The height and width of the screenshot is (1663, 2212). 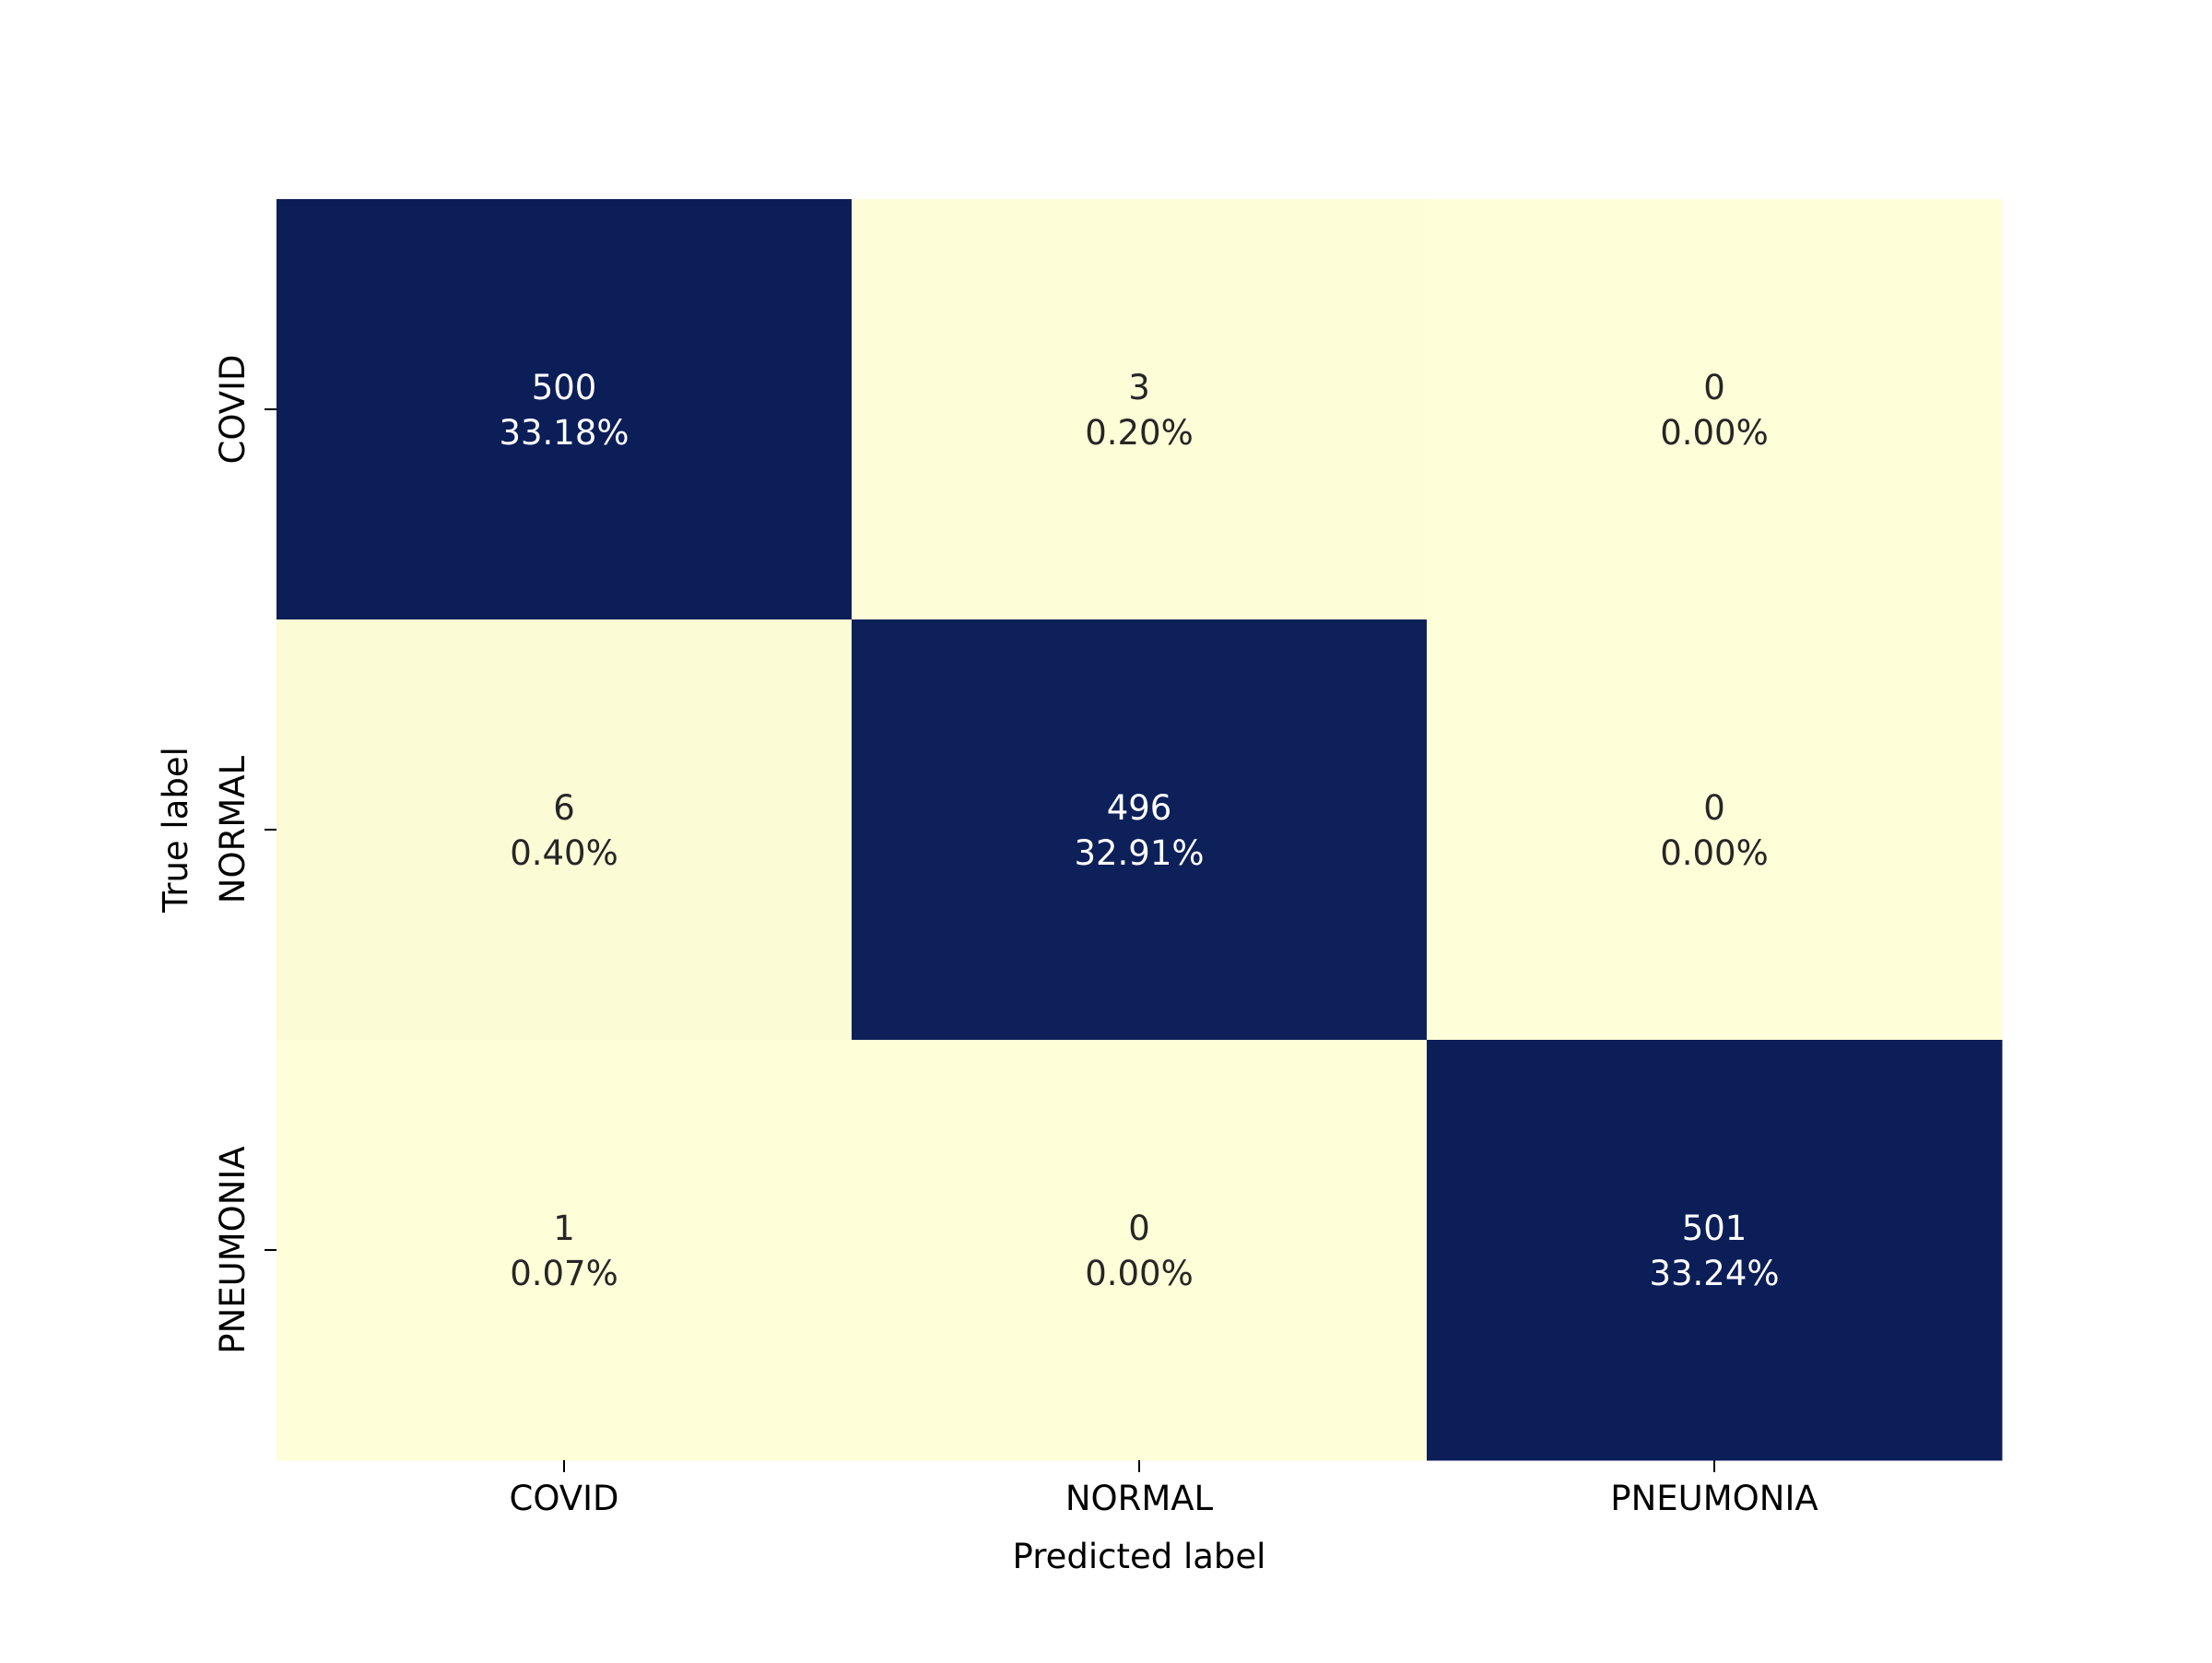 I want to click on cell-percent-0-2: 0.00%, so click(x=1714, y=433).